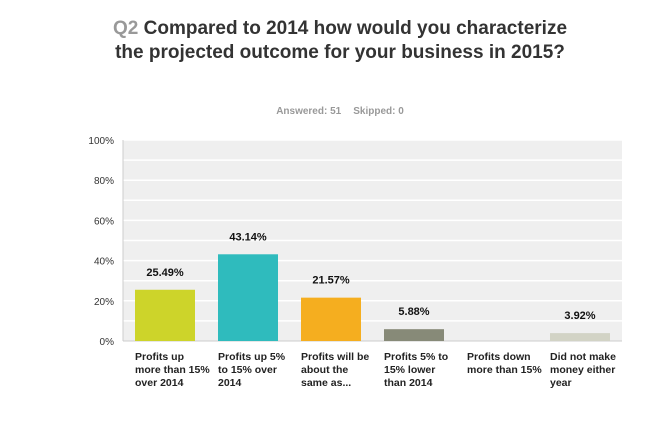  Describe the element at coordinates (378, 111) in the screenshot. I see `skipped-count: Skipped: 0` at that location.